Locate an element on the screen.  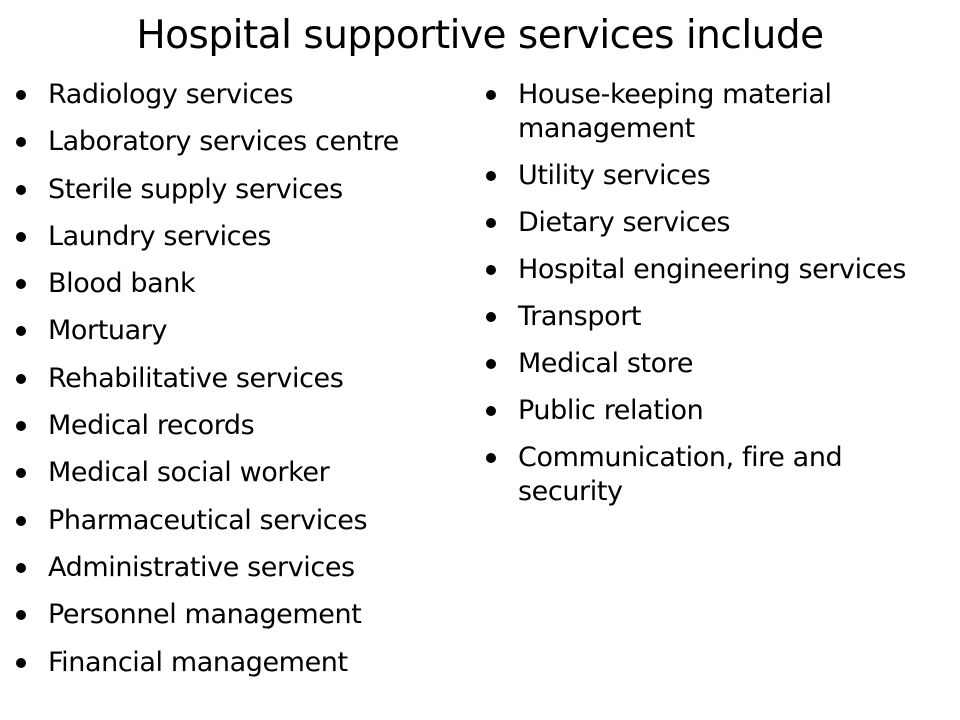
list-item: Blood bank is located at coordinates (245, 284).